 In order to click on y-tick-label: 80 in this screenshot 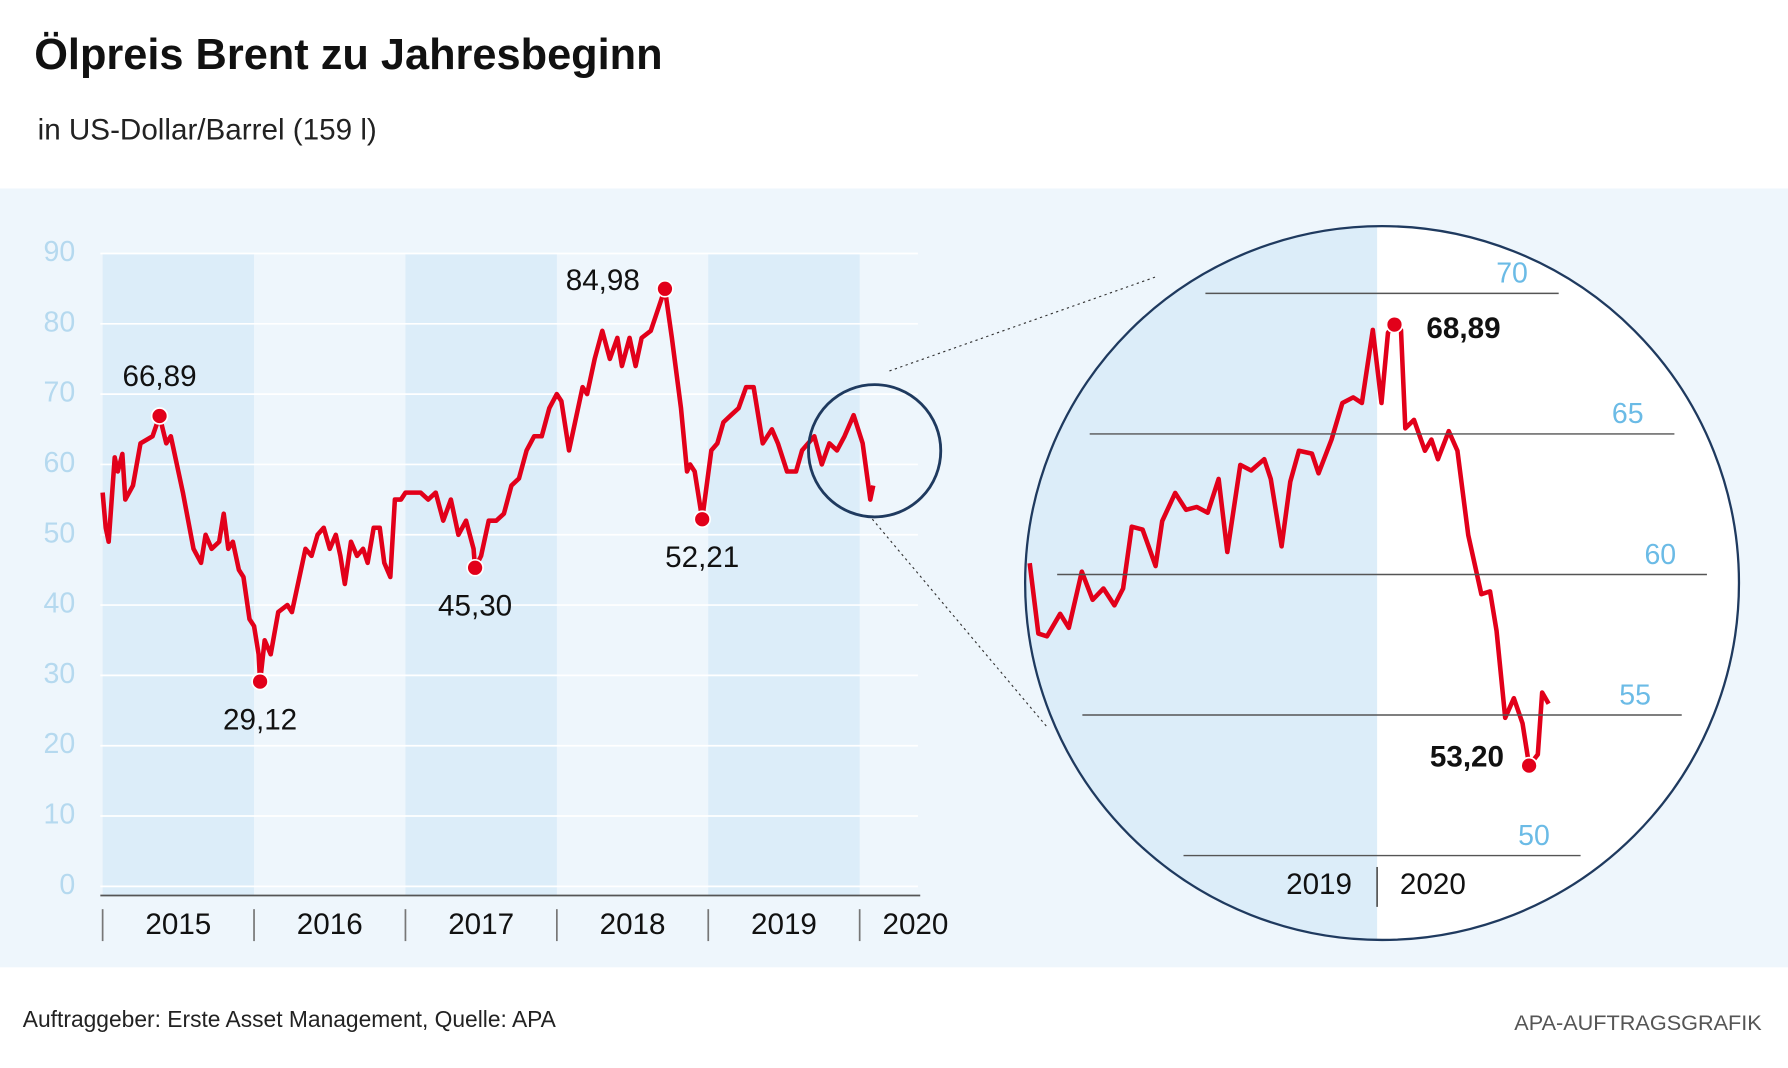, I will do `click(60, 322)`.